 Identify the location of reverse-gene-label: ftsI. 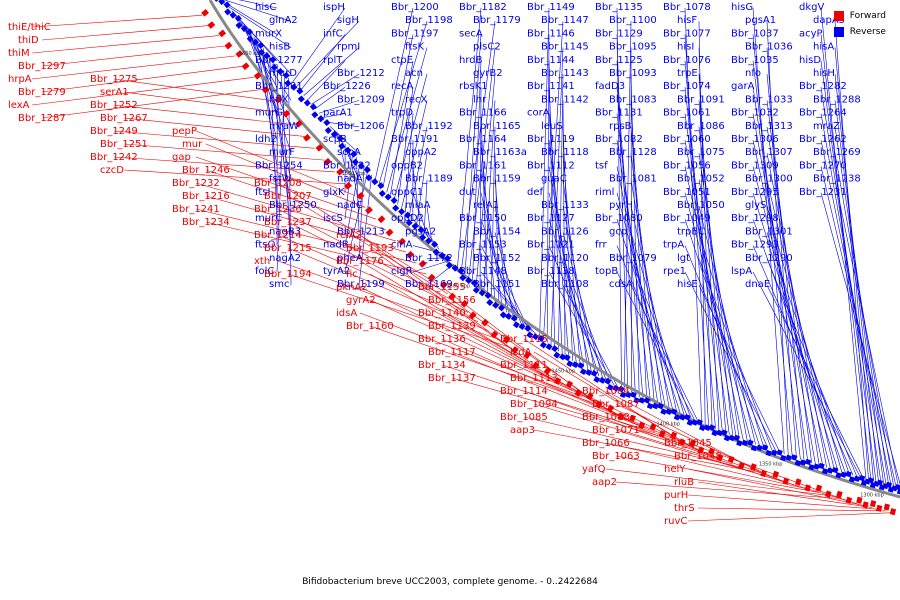
(262, 192).